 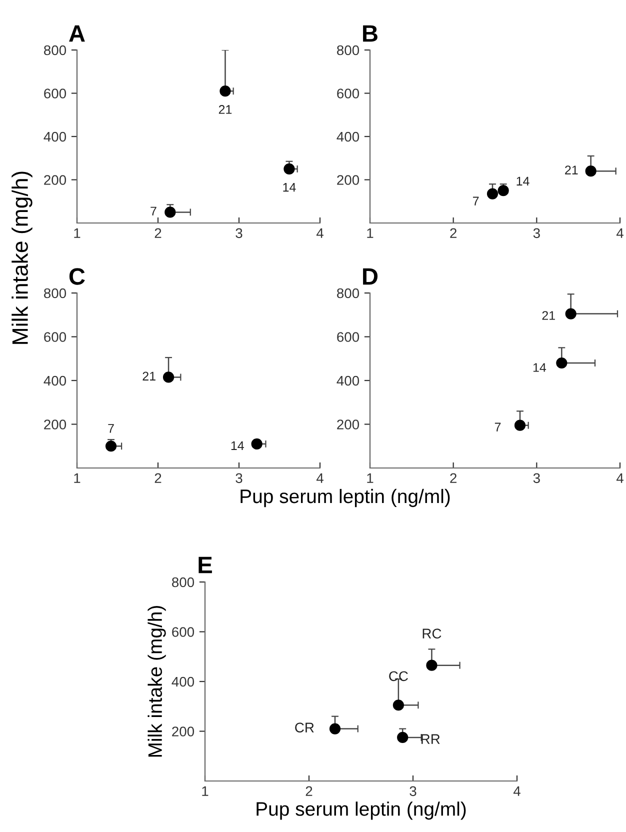 What do you see at coordinates (304, 727) in the screenshot?
I see `annotation: CR` at bounding box center [304, 727].